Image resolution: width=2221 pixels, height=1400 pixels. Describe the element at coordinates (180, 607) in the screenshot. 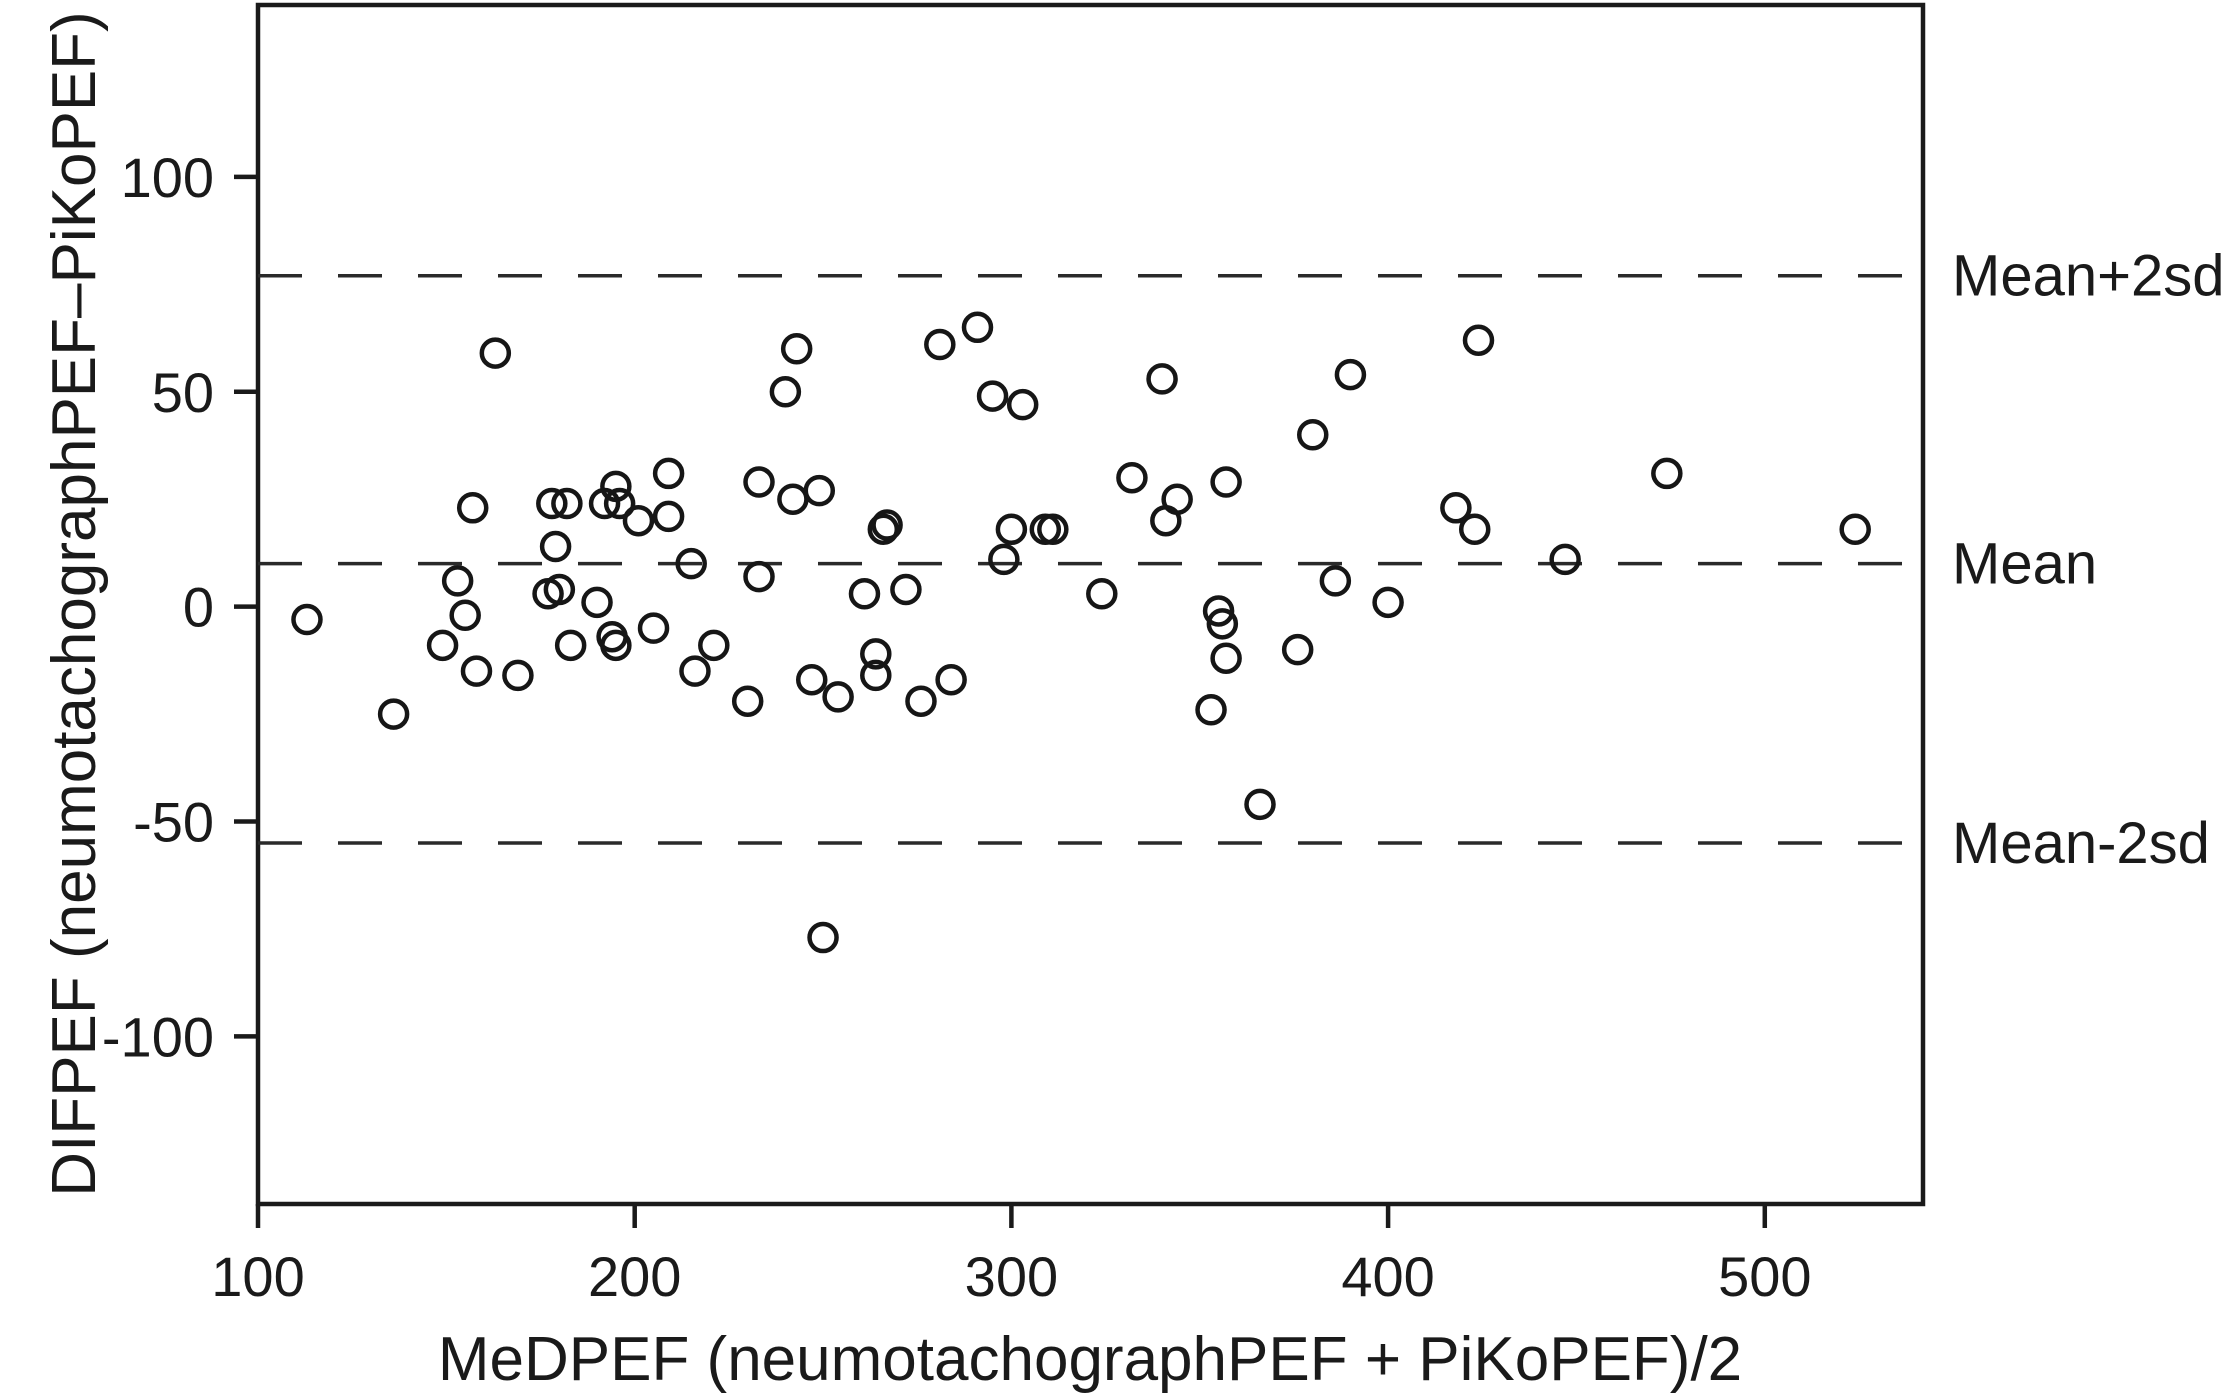

I see `y-axis-ticks-layer: -100 -50 0 50 100` at that location.